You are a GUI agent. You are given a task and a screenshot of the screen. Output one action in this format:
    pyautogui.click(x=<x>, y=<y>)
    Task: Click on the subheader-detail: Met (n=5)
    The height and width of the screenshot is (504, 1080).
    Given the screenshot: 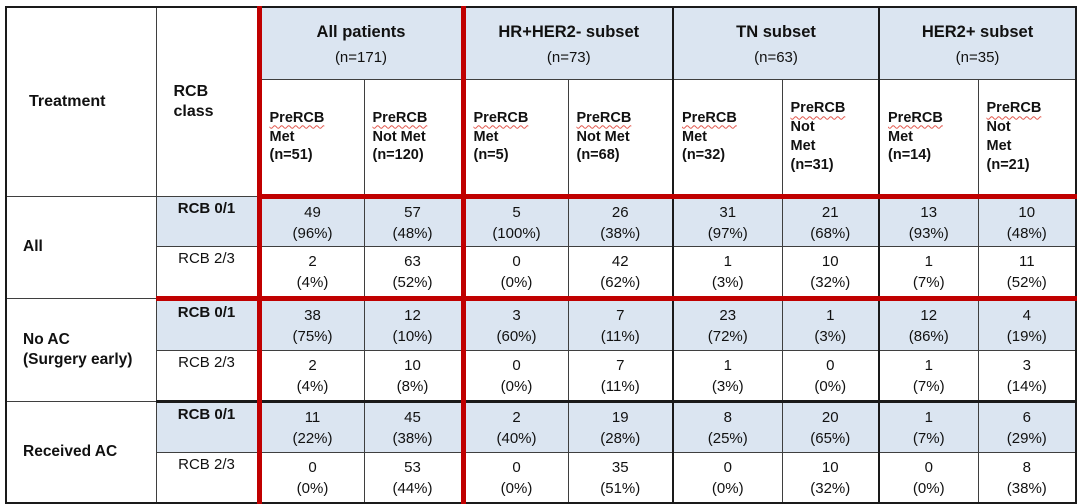 What is the action you would take?
    pyautogui.click(x=491, y=146)
    